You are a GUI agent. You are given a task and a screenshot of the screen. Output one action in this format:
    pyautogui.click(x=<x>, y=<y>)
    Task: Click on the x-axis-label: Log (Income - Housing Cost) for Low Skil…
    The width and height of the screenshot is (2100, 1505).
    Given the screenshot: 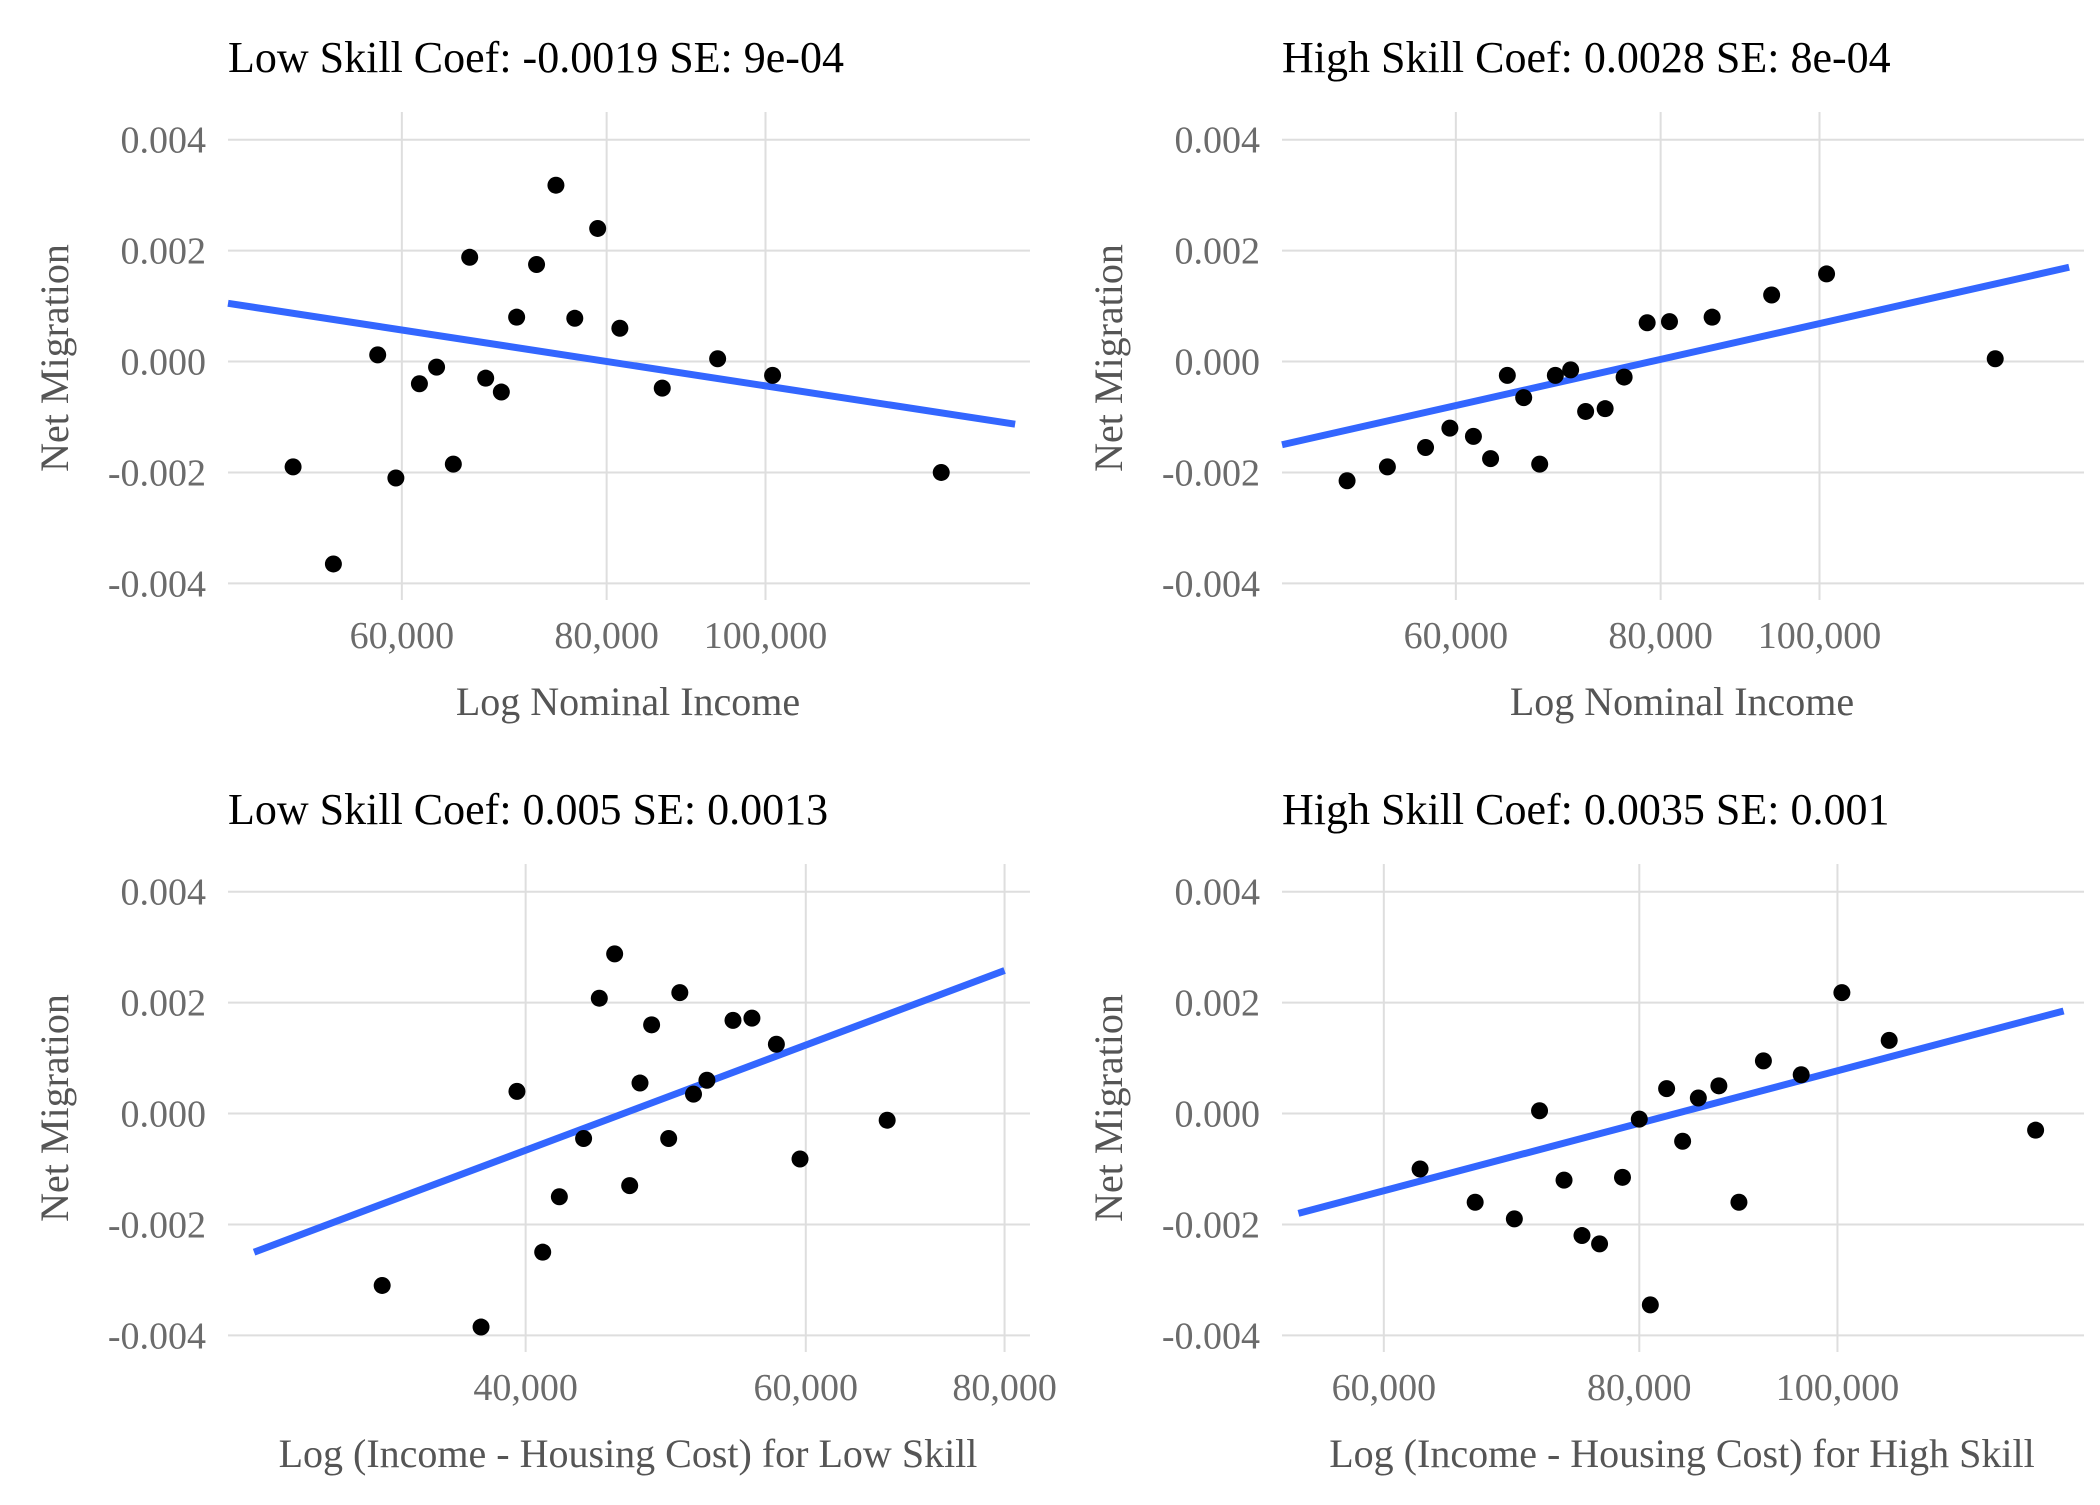 What is the action you would take?
    pyautogui.click(x=628, y=1453)
    